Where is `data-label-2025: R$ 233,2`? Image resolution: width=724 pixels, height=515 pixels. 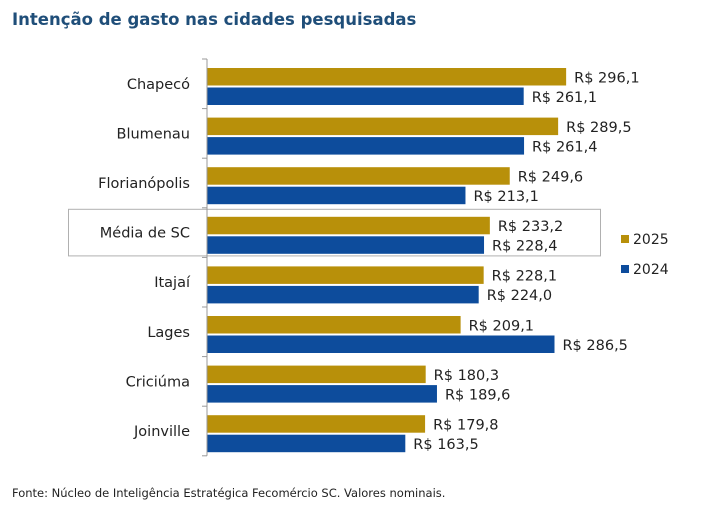
data-label-2025: R$ 233,2 is located at coordinates (530, 227).